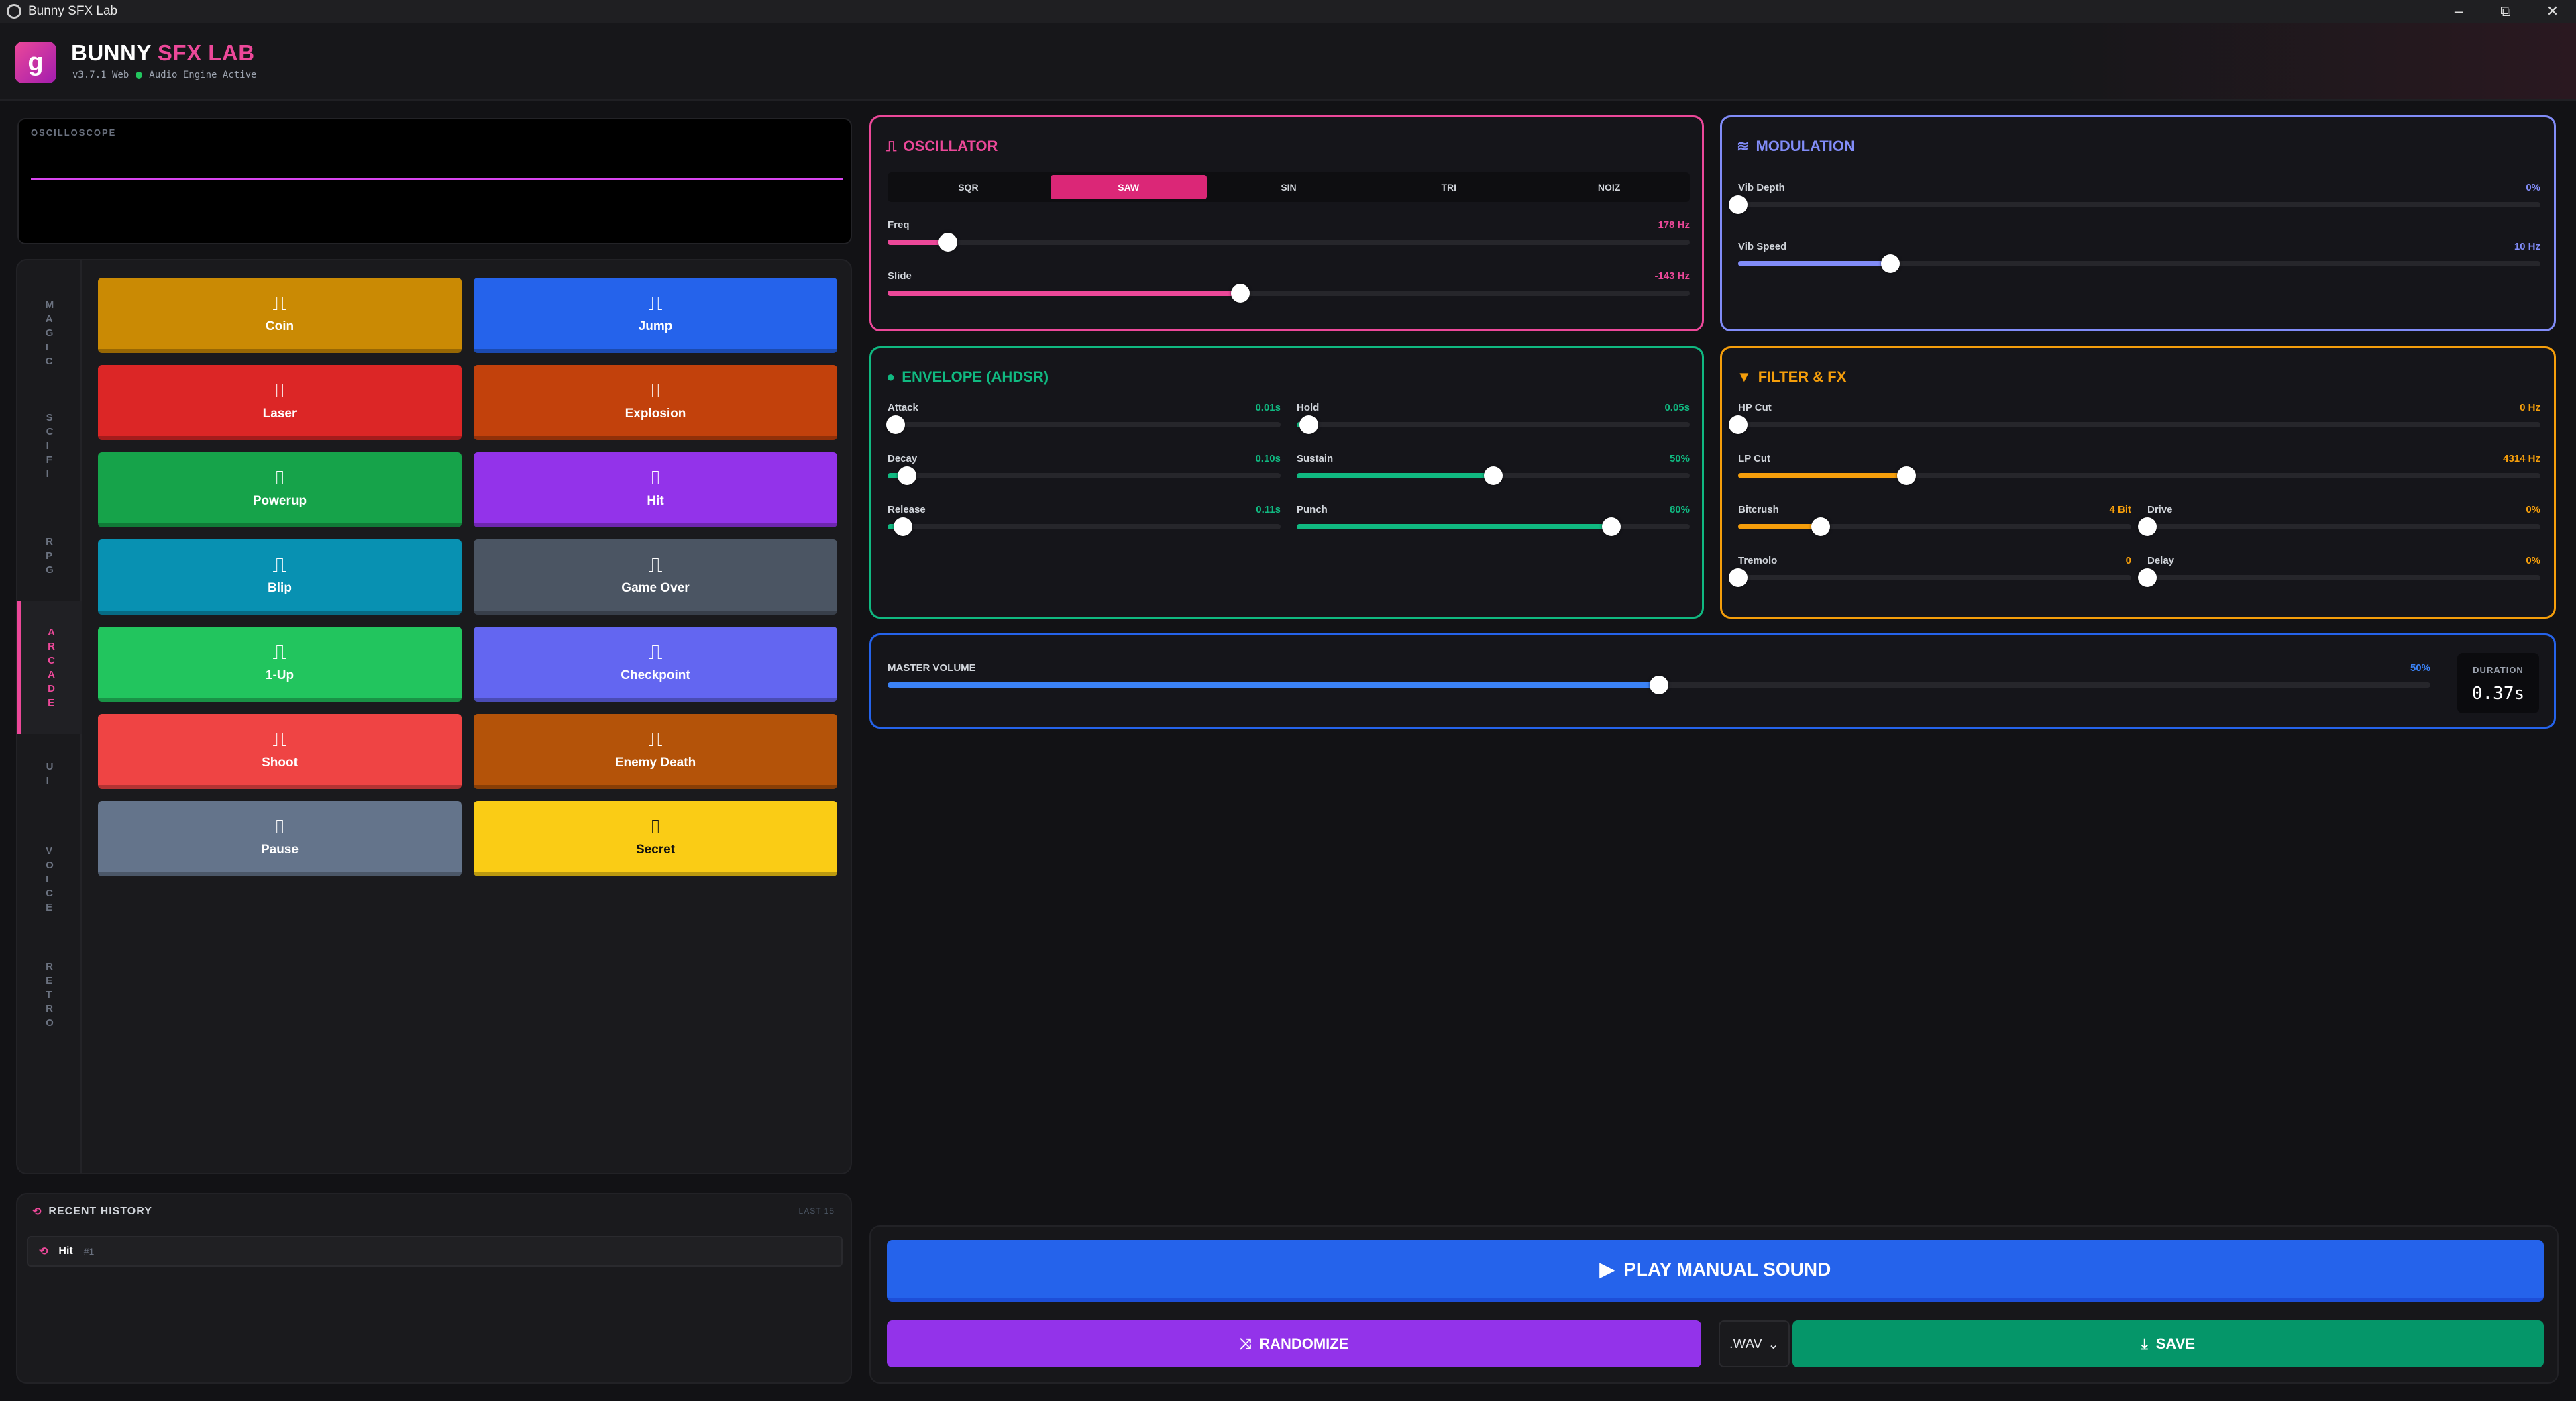 This screenshot has height=1401, width=2576. What do you see at coordinates (2128, 560) in the screenshot?
I see `slider-value: 0` at bounding box center [2128, 560].